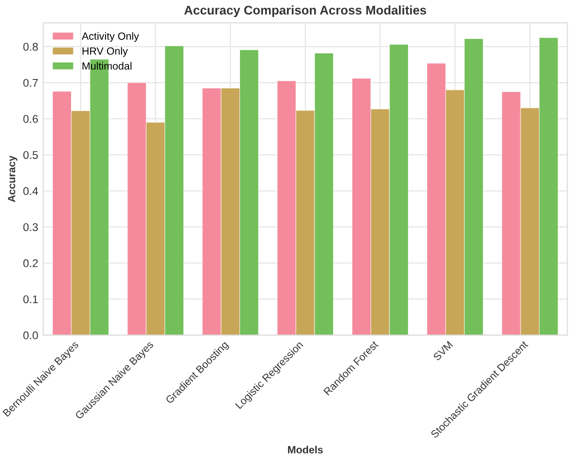 The height and width of the screenshot is (456, 576). I want to click on y-tick-label: 0.2, so click(30, 263).